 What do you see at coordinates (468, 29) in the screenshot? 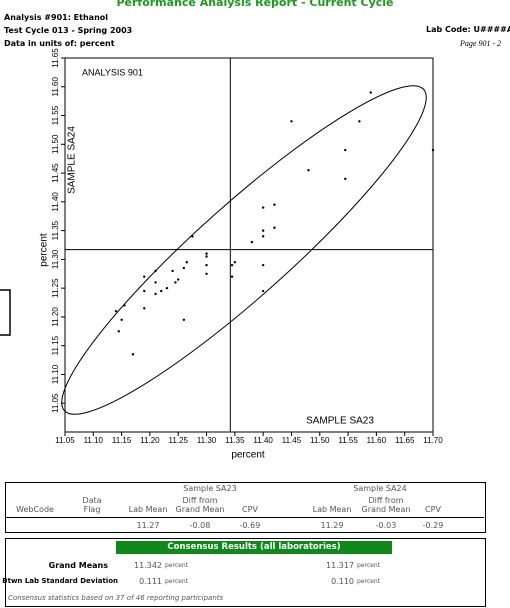
I see `lab-code: Lab Code: U####A` at bounding box center [468, 29].